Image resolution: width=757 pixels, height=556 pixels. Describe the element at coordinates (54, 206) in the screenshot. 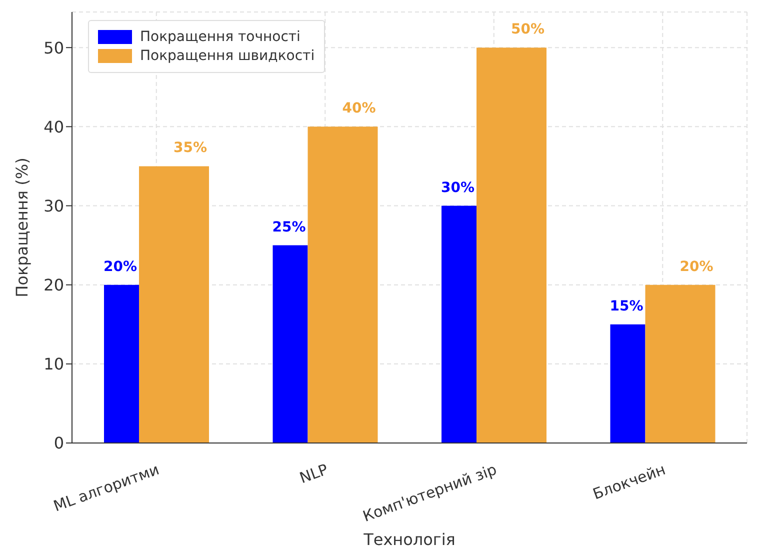

I see `y-tick-label: 30` at that location.